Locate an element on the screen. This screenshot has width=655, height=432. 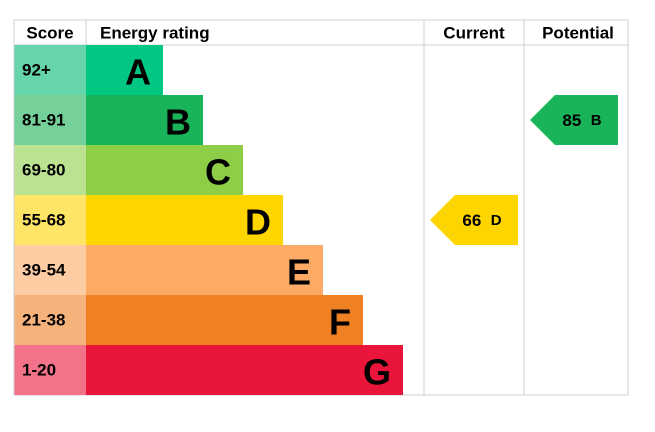
score-label: 39-54 is located at coordinates (44, 270).